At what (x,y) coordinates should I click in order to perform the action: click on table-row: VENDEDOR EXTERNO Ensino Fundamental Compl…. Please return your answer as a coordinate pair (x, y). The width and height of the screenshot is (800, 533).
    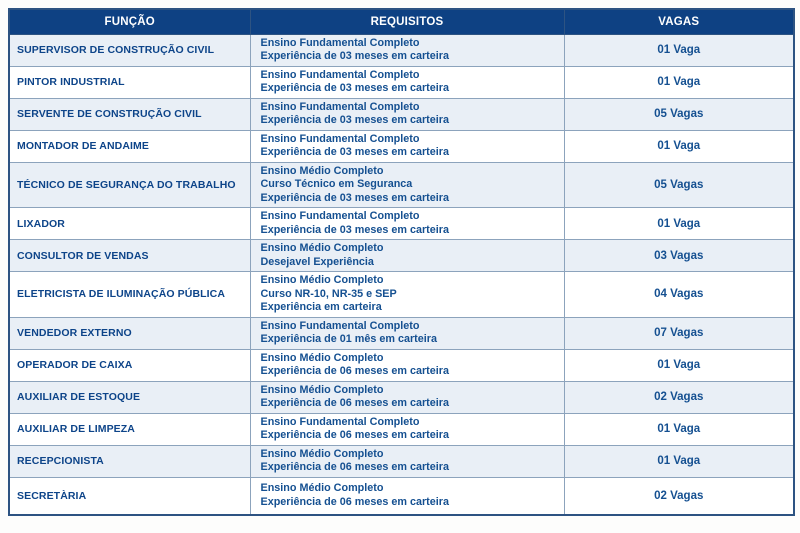
    Looking at the image, I should click on (401, 333).